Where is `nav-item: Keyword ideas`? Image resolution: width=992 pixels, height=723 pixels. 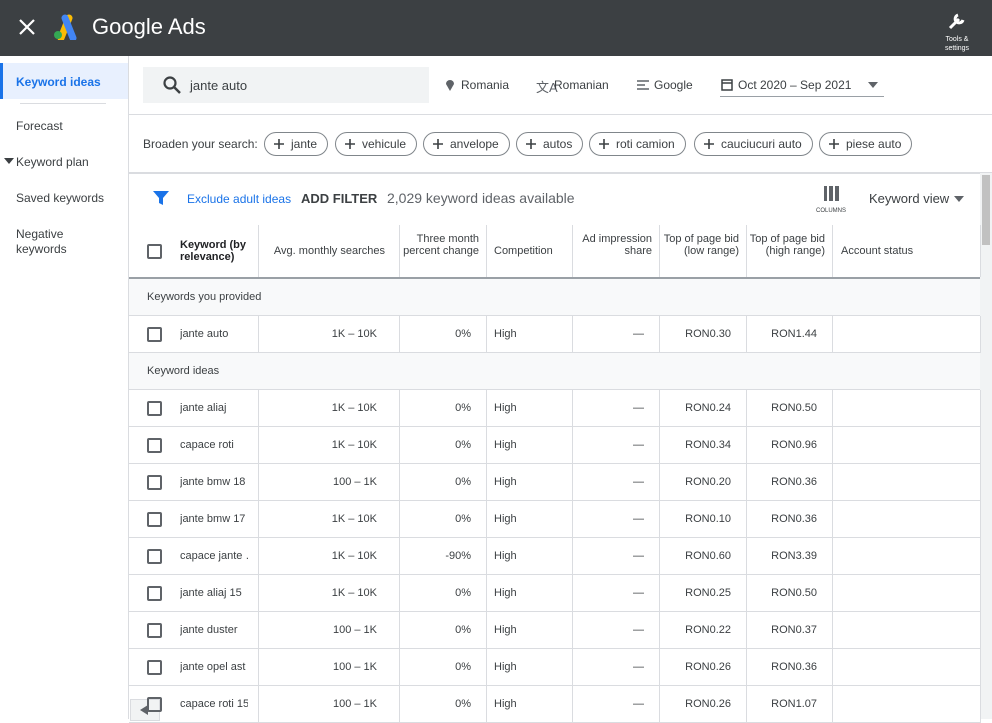
nav-item: Keyword ideas is located at coordinates (58, 82).